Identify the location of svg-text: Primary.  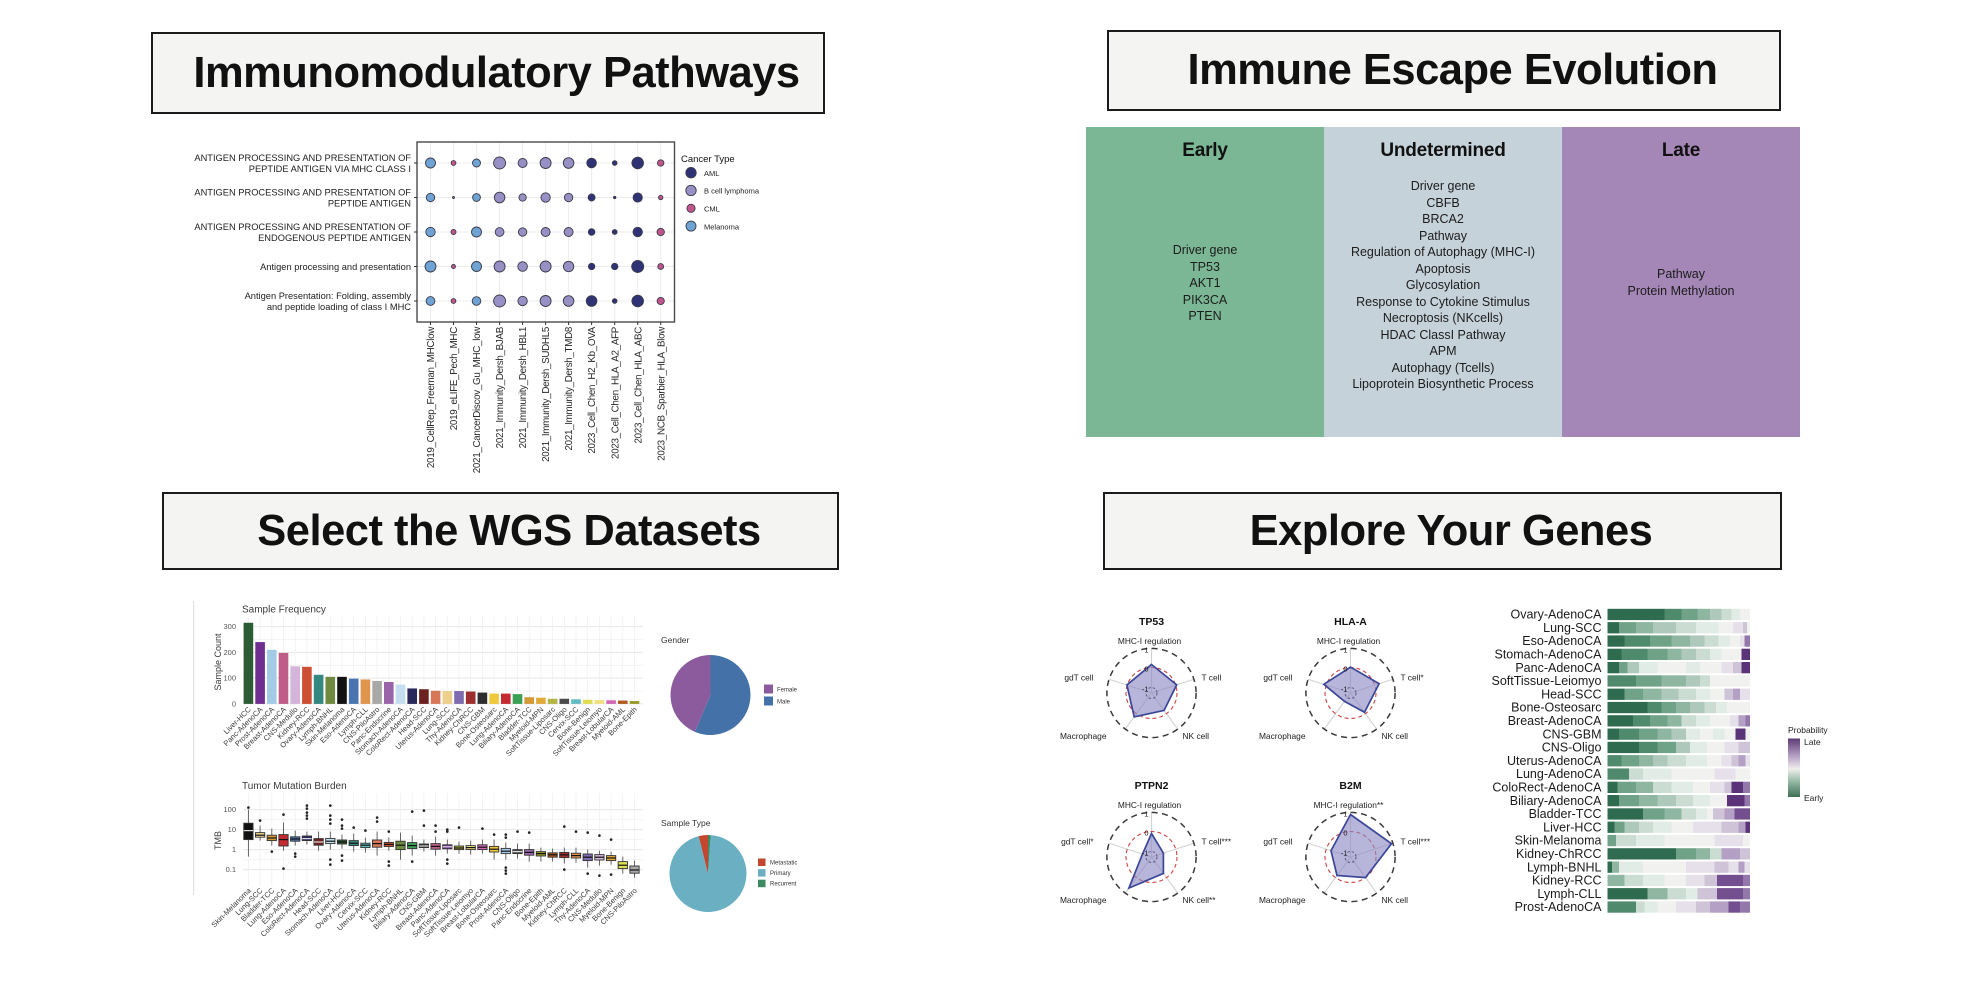
(780, 874).